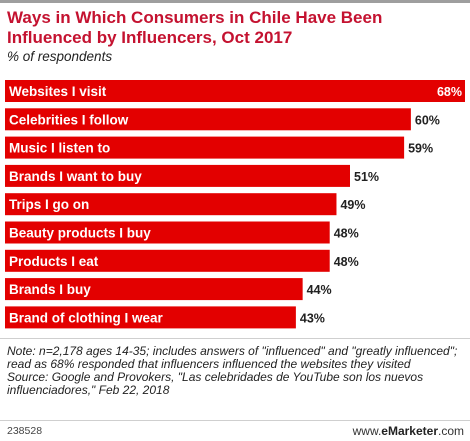 Image resolution: width=470 pixels, height=441 pixels. What do you see at coordinates (59, 148) in the screenshot?
I see `category-label: Music I listen to` at bounding box center [59, 148].